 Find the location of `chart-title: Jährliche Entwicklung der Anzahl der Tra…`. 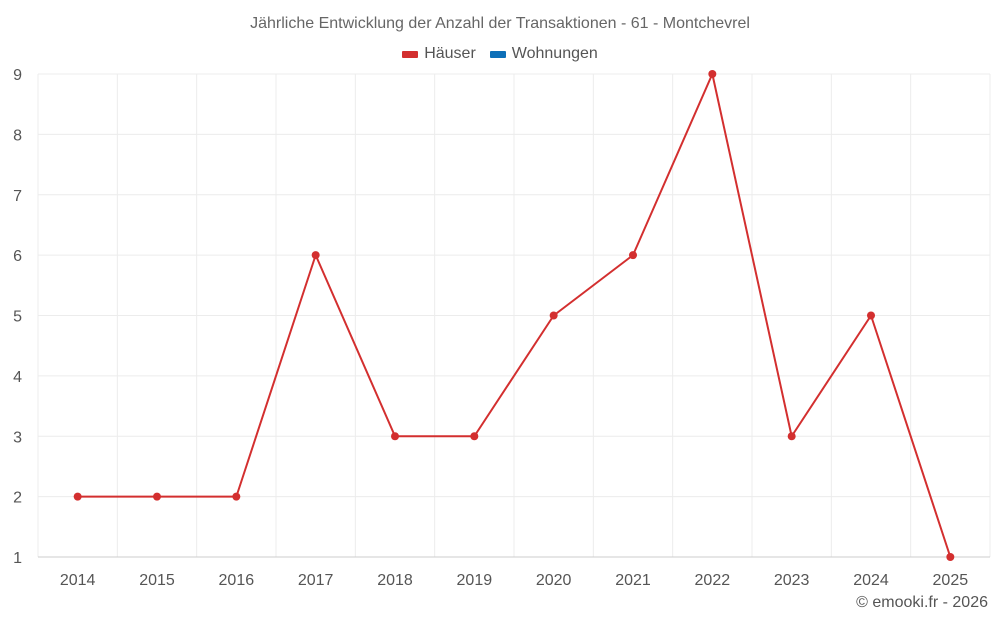

chart-title: Jährliche Entwicklung der Anzahl der Tra… is located at coordinates (500, 23).